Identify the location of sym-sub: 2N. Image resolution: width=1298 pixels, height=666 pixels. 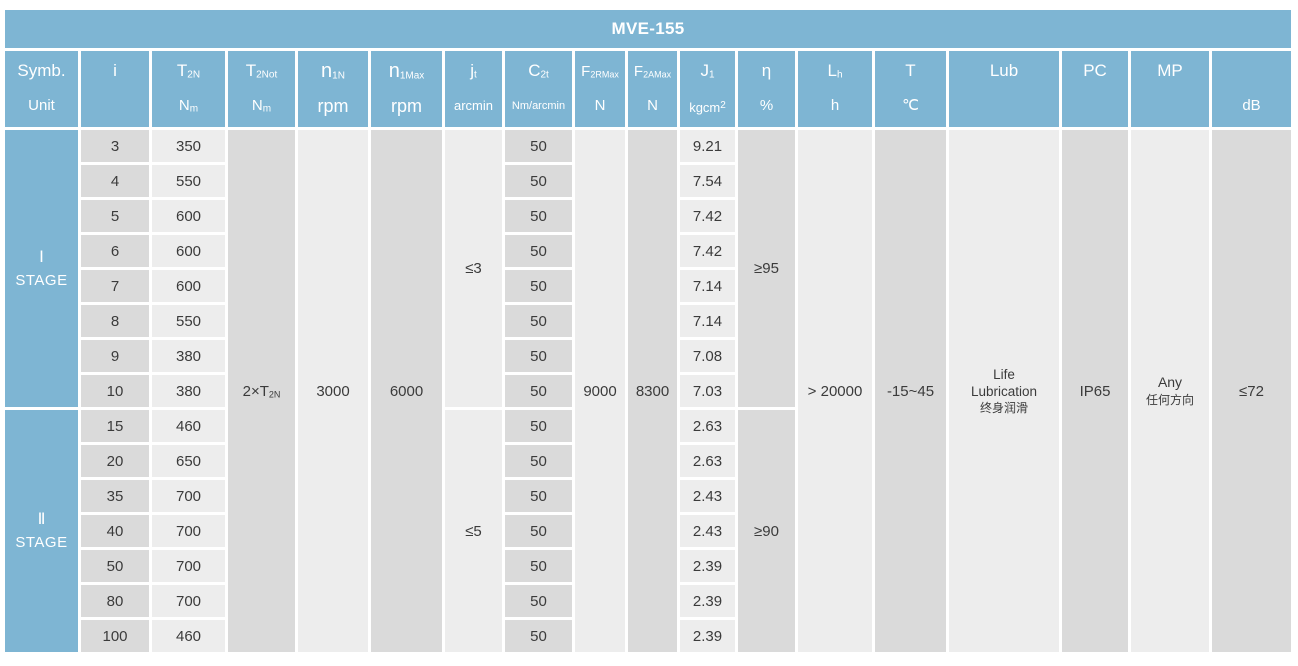
(194, 75).